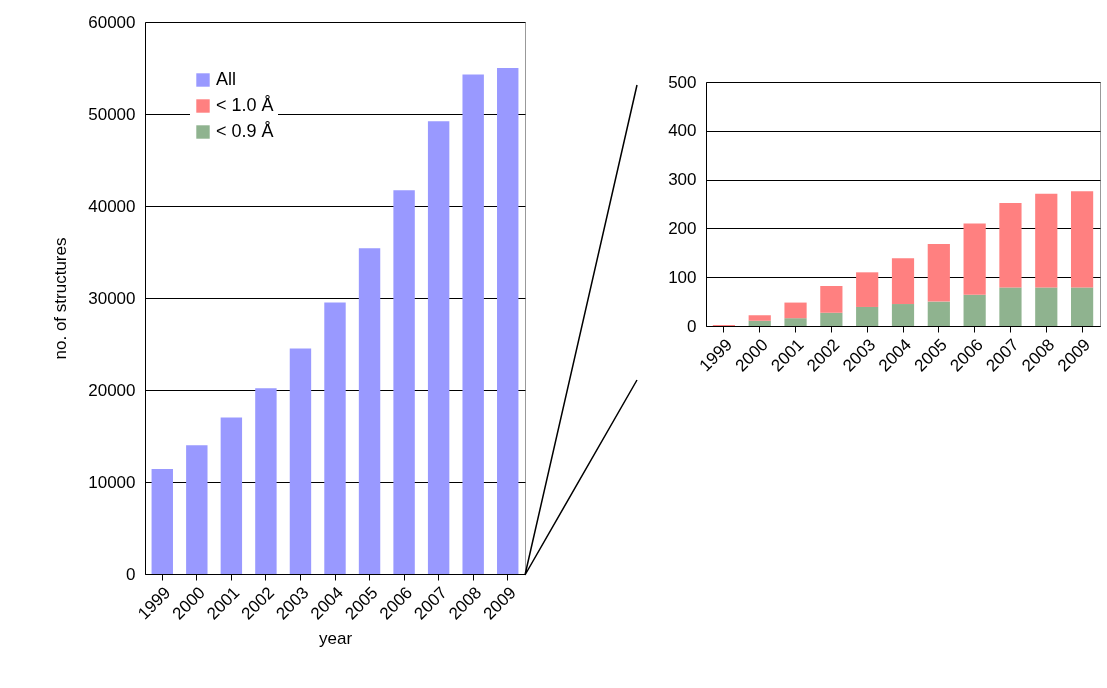 The image size is (1107, 688). What do you see at coordinates (112, 206) in the screenshot?
I see `y-tick-label: 40000` at bounding box center [112, 206].